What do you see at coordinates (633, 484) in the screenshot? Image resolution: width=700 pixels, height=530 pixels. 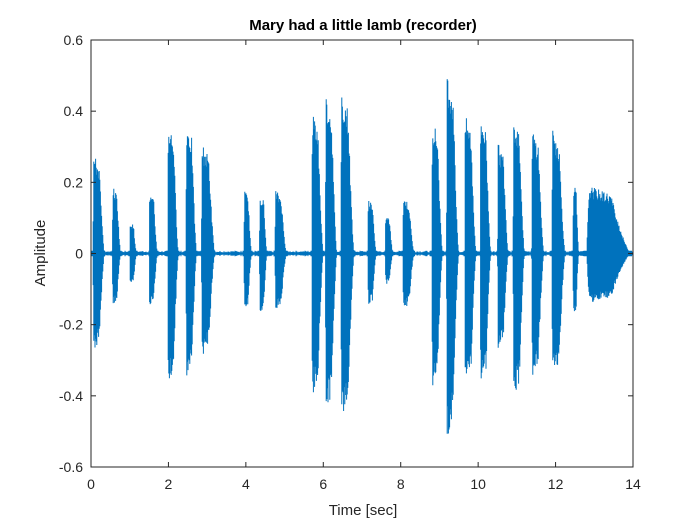 I see `x-tick-label: 14` at bounding box center [633, 484].